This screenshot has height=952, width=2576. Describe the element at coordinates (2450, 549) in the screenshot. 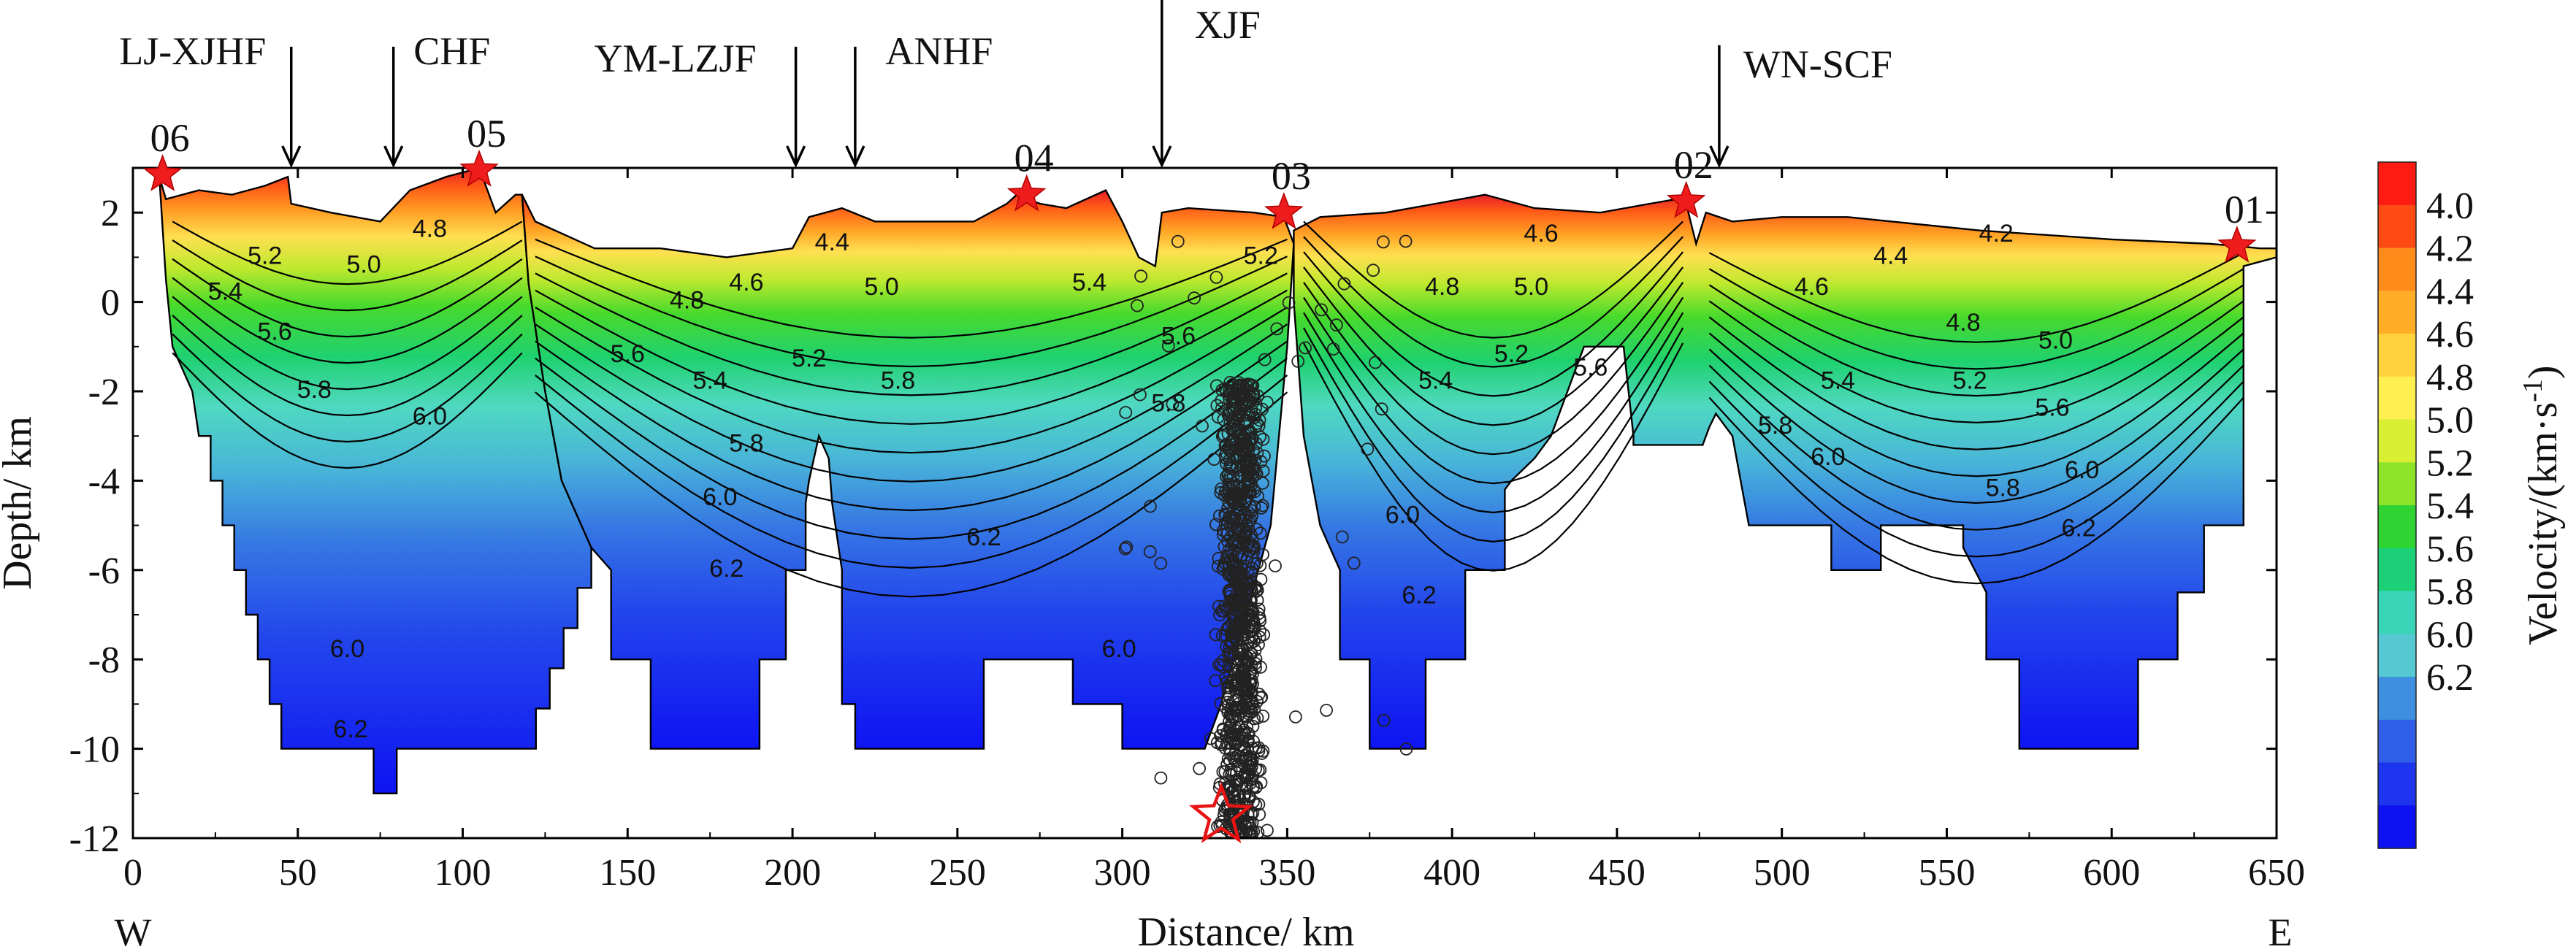

I see `colorbar-tick-label: 5.6` at that location.